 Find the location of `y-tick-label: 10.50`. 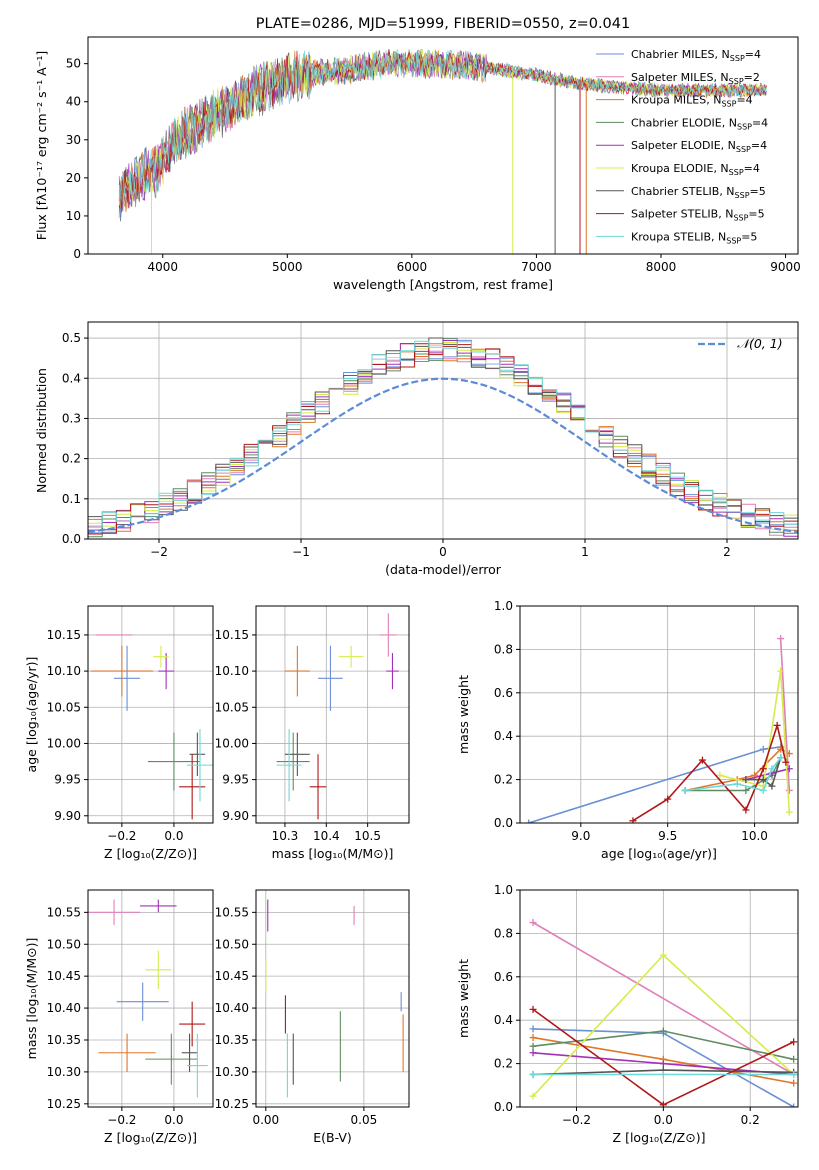

y-tick-label: 10.50 is located at coordinates (232, 944).